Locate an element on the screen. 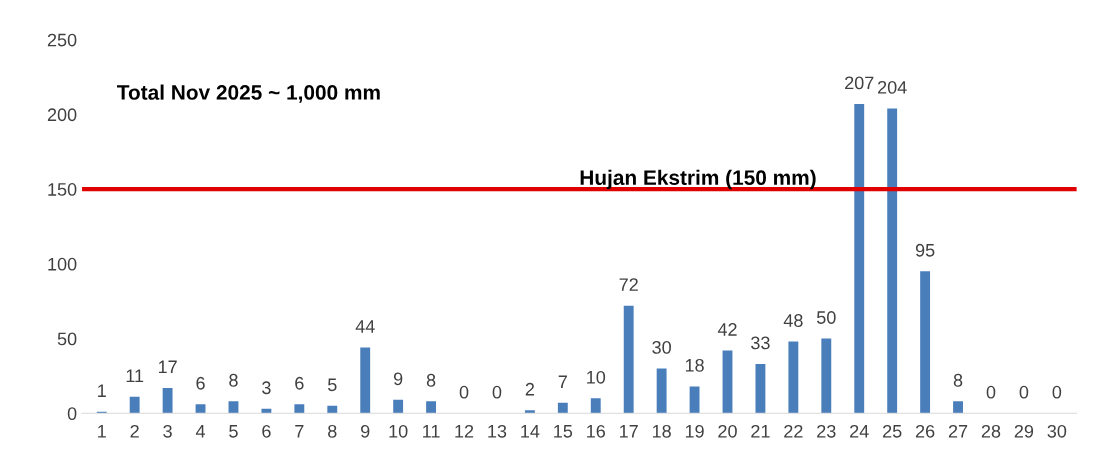 This screenshot has height=467, width=1093. ref-line-label: Hujan Ekstrim (150 mm) is located at coordinates (698, 179).